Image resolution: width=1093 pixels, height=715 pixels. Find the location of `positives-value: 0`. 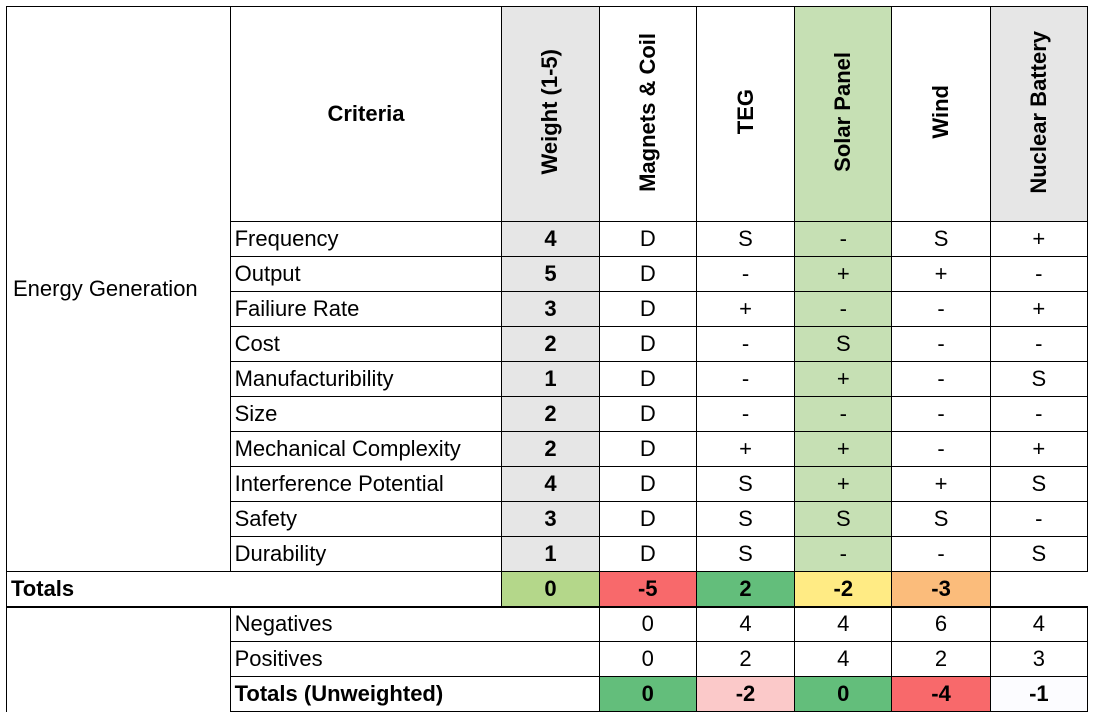

positives-value: 0 is located at coordinates (647, 659).